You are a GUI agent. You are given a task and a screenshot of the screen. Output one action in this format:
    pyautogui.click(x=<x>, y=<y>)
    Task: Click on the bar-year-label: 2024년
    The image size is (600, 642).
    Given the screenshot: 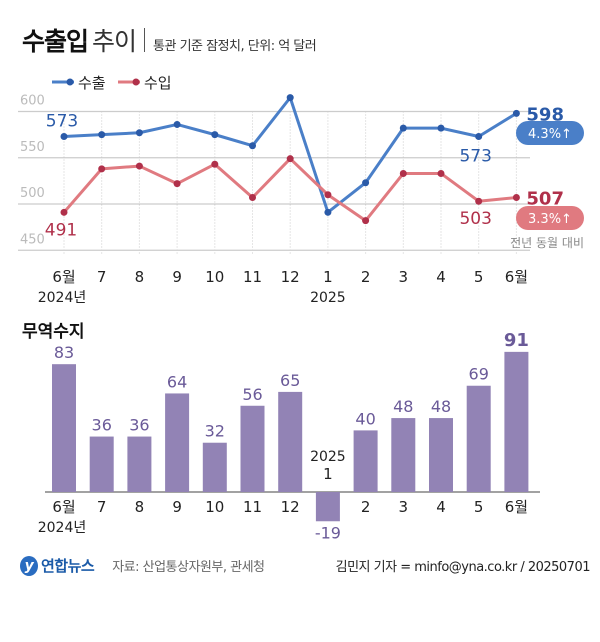 What is the action you would take?
    pyautogui.click(x=62, y=528)
    